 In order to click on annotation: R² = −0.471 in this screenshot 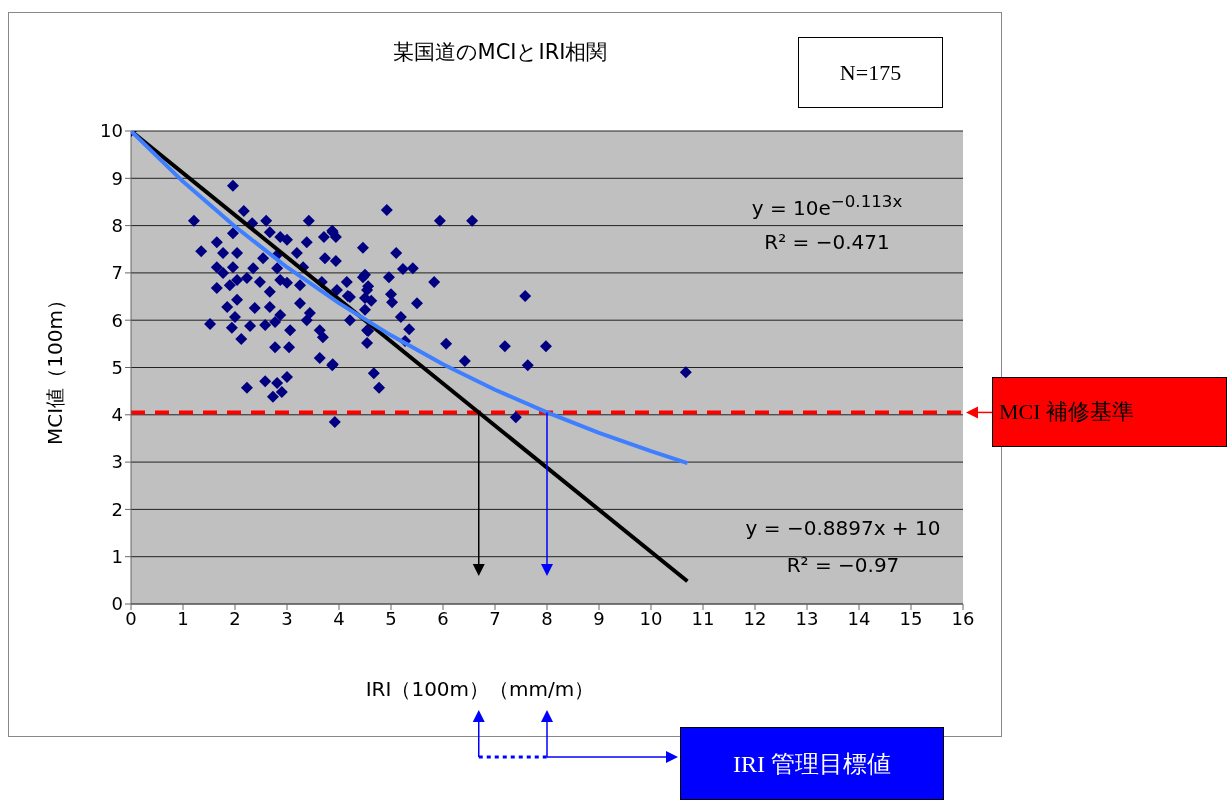, I will do `click(827, 242)`.